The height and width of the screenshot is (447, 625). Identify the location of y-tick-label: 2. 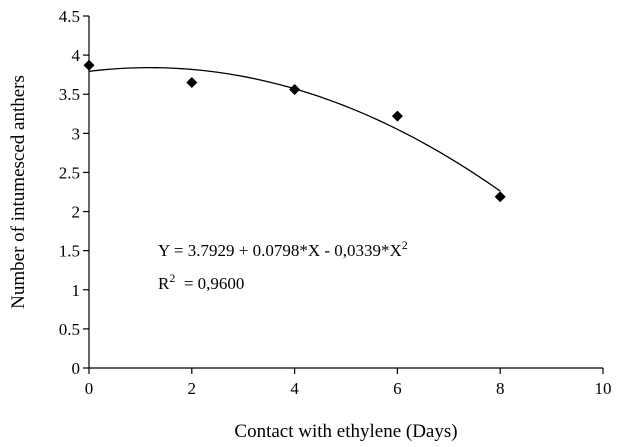
(76, 212).